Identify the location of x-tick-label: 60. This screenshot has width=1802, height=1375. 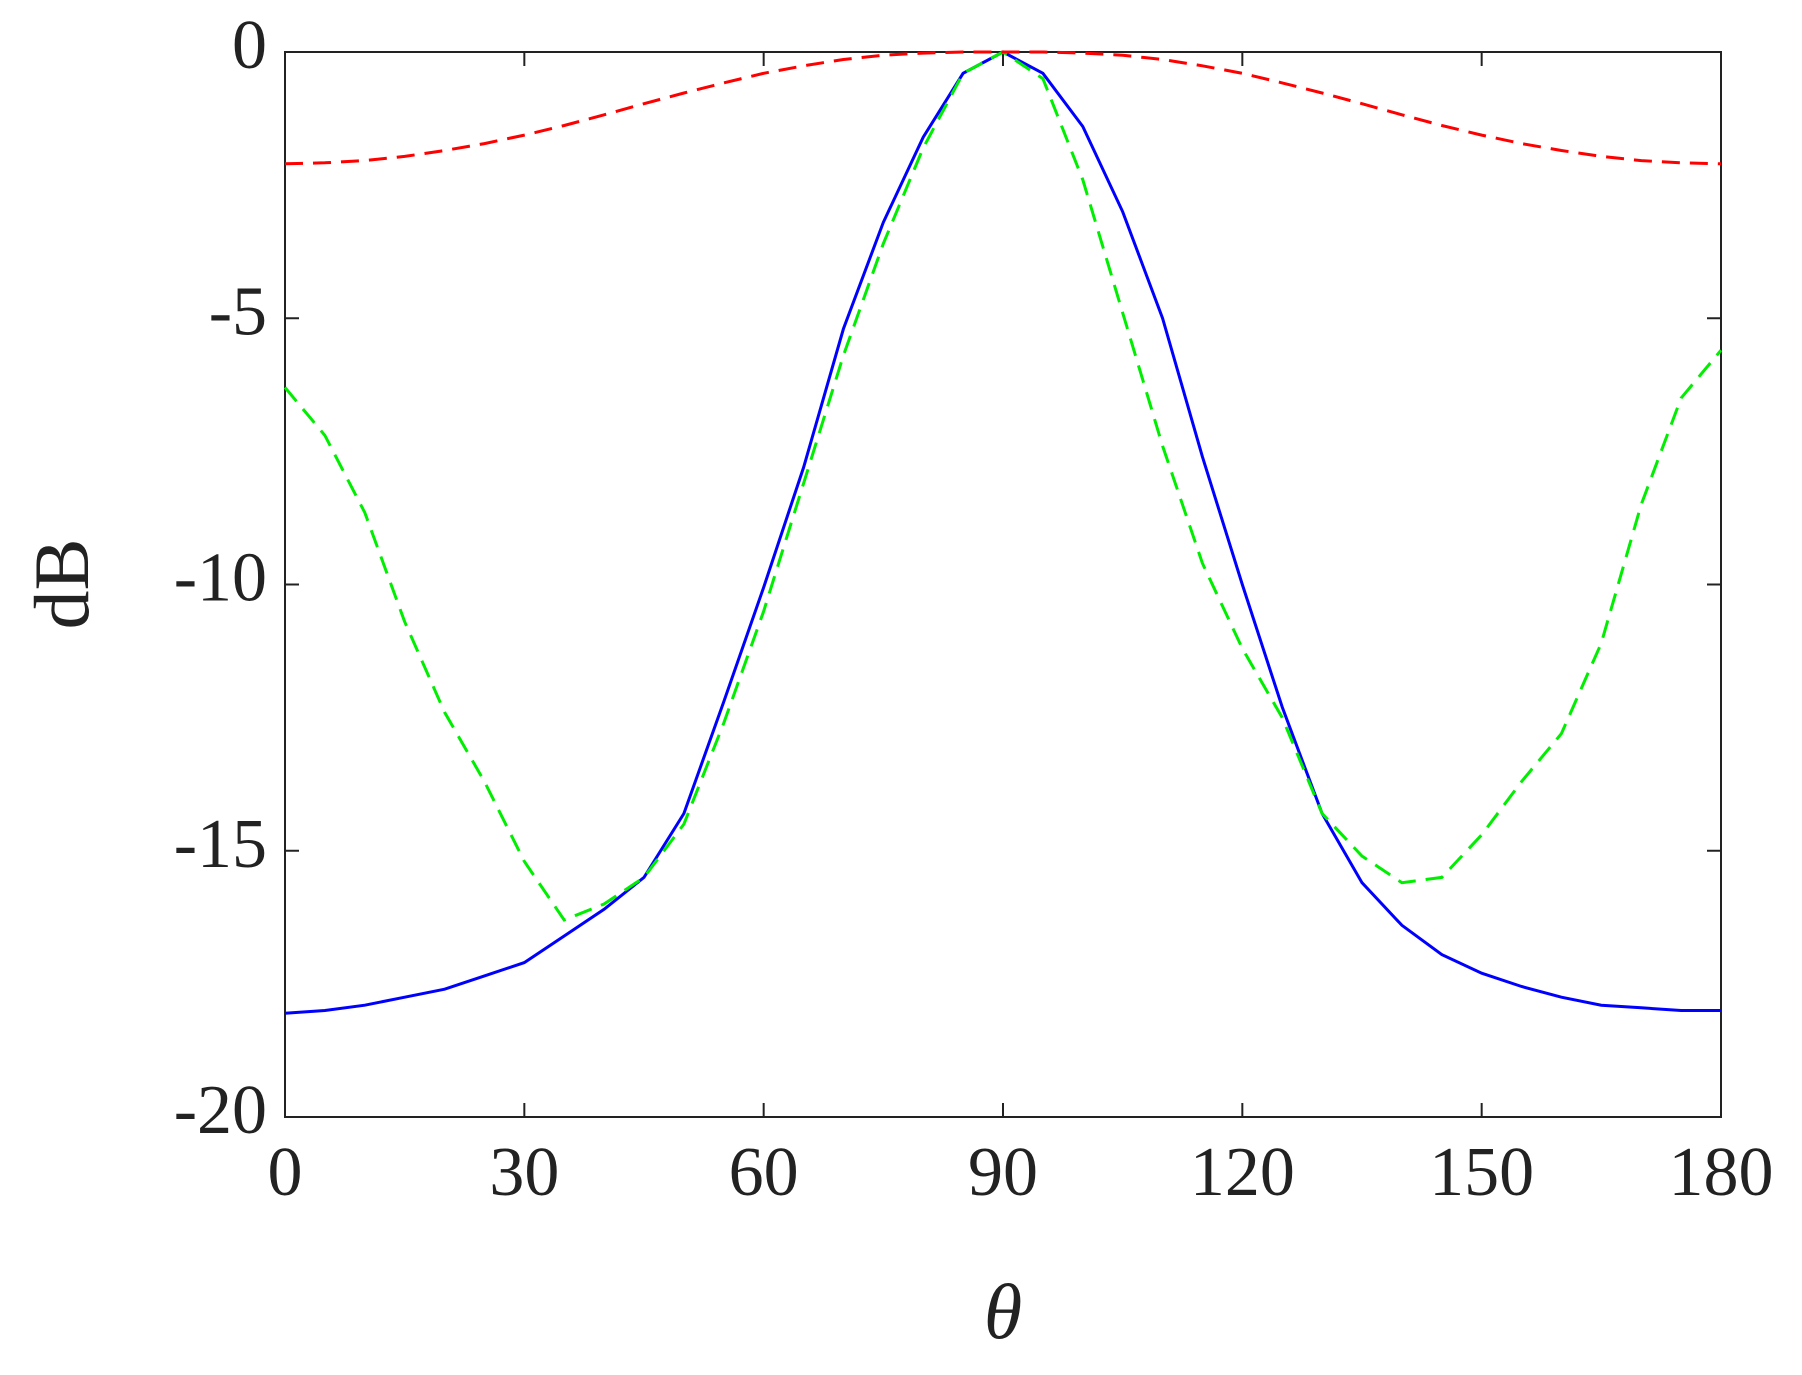
(764, 1172).